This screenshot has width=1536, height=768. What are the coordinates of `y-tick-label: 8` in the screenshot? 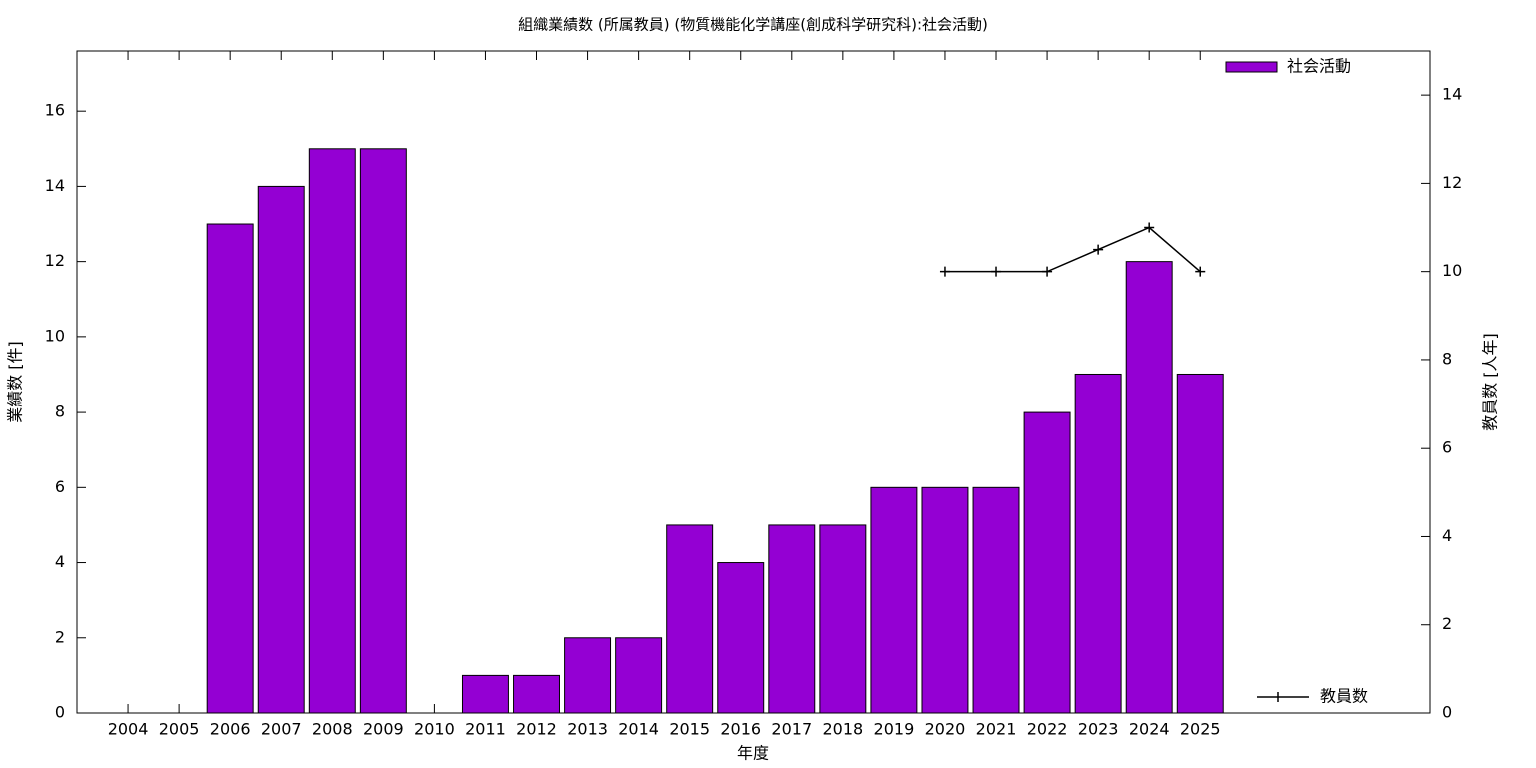 It's located at (60, 411).